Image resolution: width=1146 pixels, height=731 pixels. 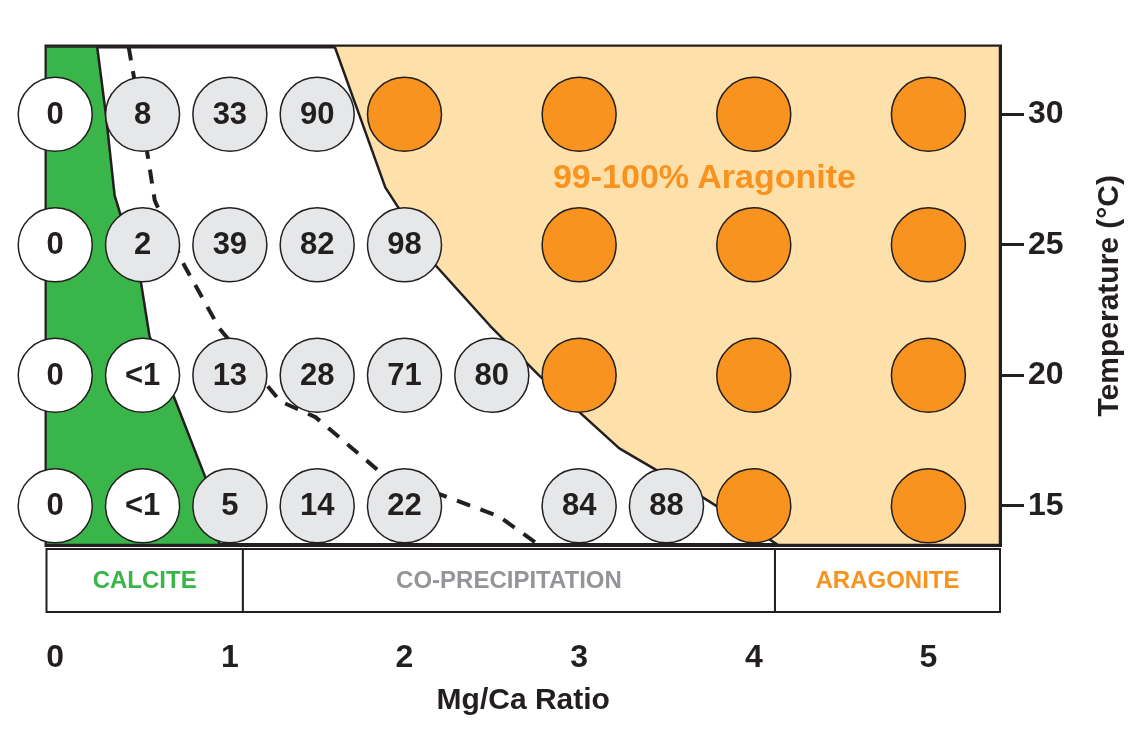 I want to click on annotation: 2, so click(x=142, y=244).